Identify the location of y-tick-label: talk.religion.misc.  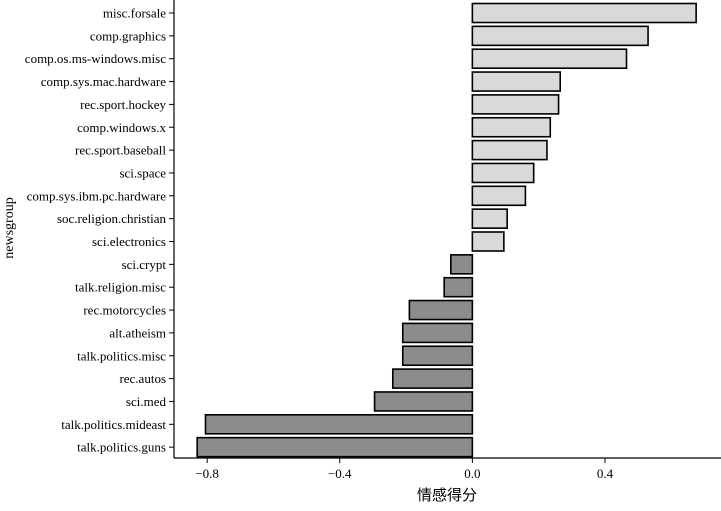
(120, 287).